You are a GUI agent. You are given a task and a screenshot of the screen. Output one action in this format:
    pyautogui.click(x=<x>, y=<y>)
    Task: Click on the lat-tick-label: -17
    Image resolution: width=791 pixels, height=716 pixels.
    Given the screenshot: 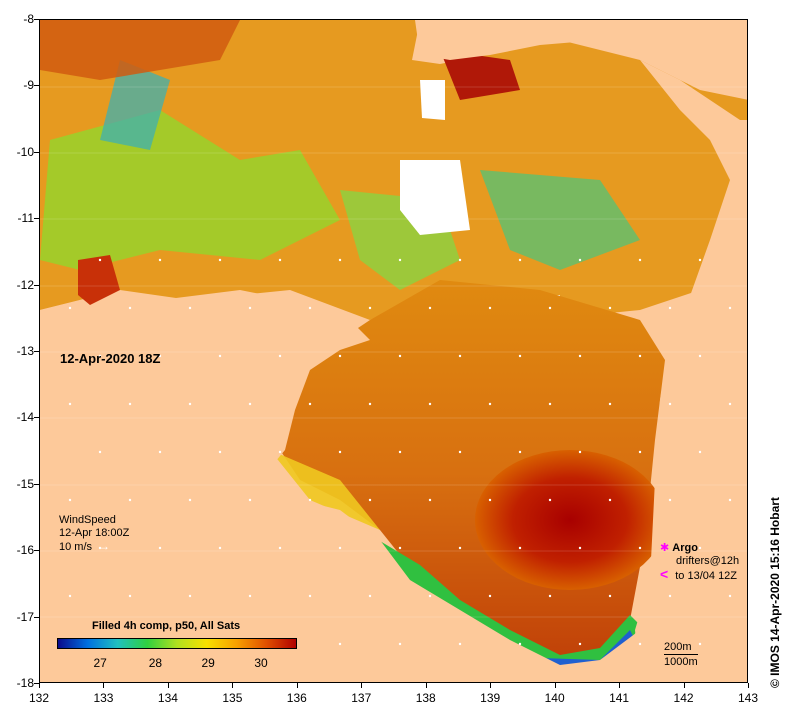 What is the action you would take?
    pyautogui.click(x=25, y=616)
    